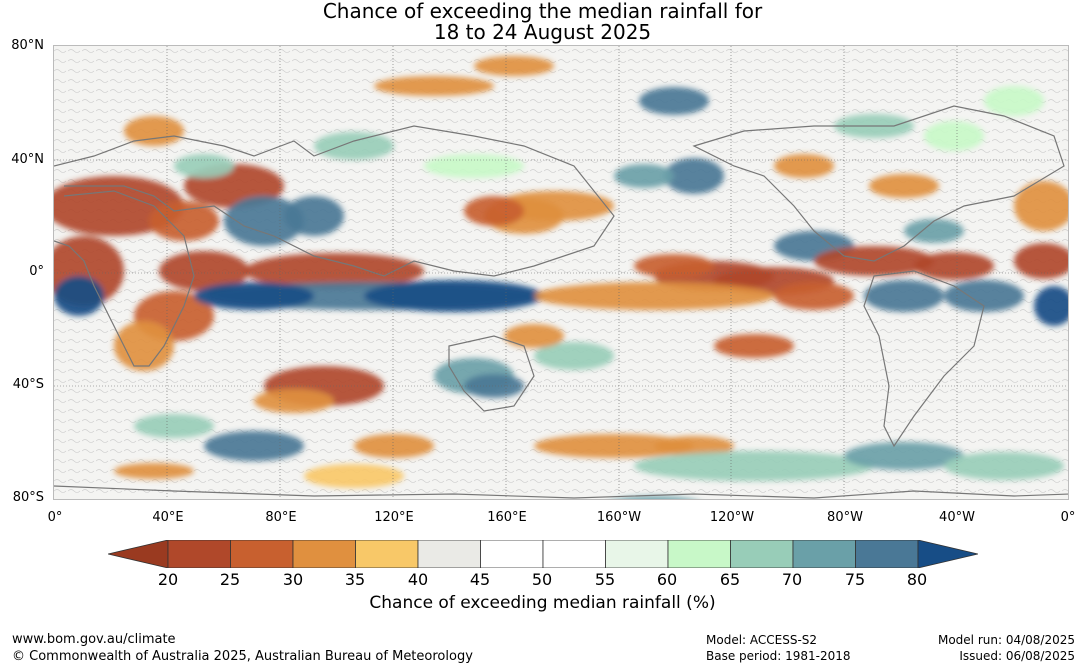 The height and width of the screenshot is (667, 1085). Describe the element at coordinates (730, 579) in the screenshot. I see `colorbar-tick: 65` at that location.